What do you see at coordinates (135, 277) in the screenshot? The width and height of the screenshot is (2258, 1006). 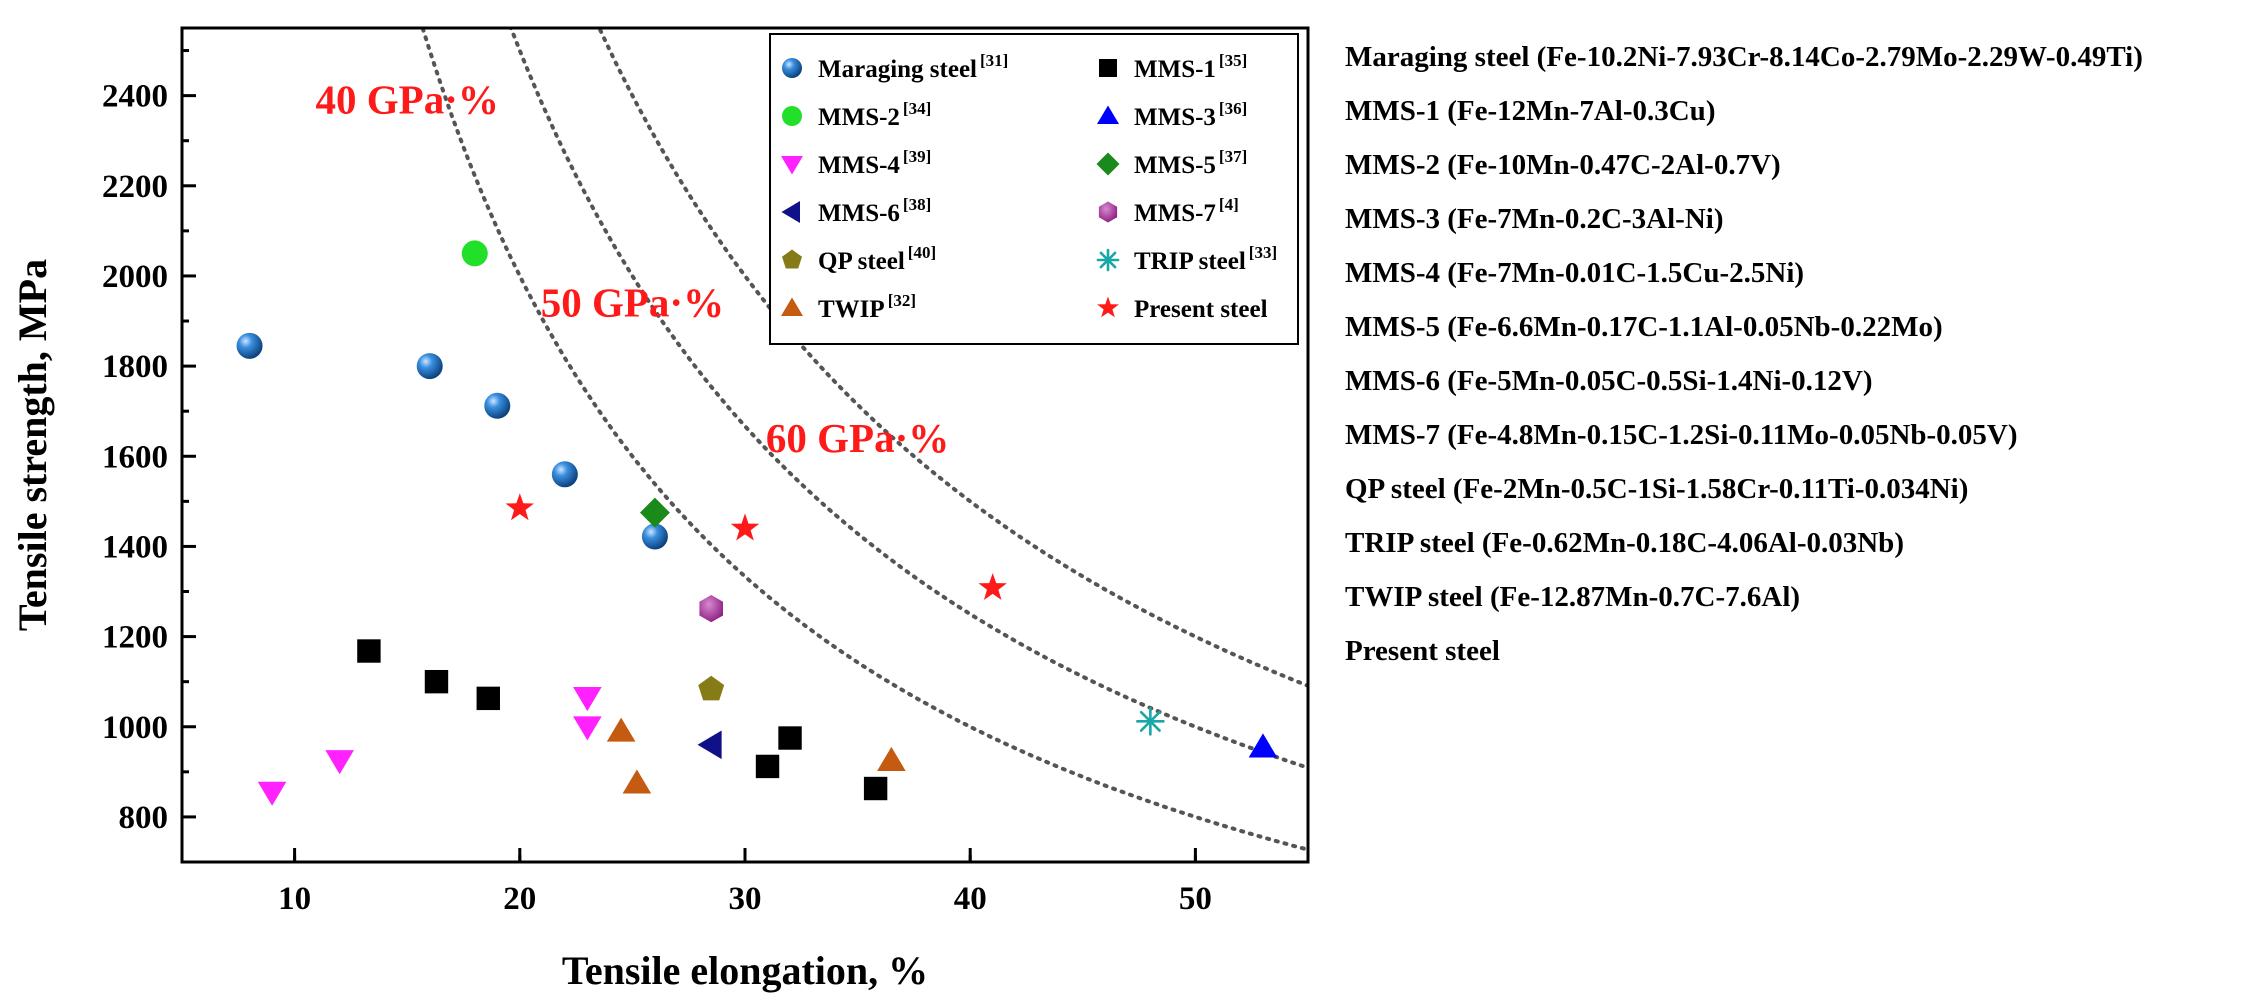 I see `y-tick-label: 2000` at bounding box center [135, 277].